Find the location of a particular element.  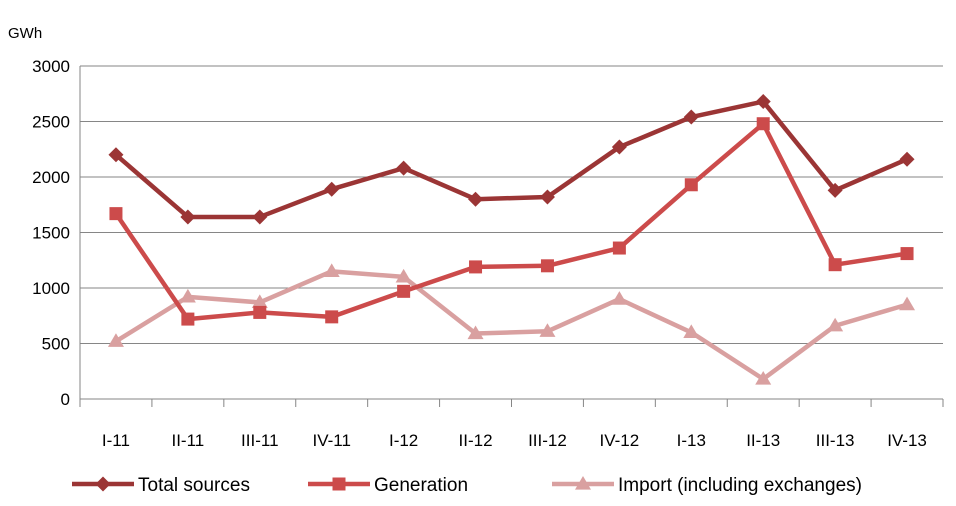

legend-label: Import (including exchanges) is located at coordinates (740, 485).